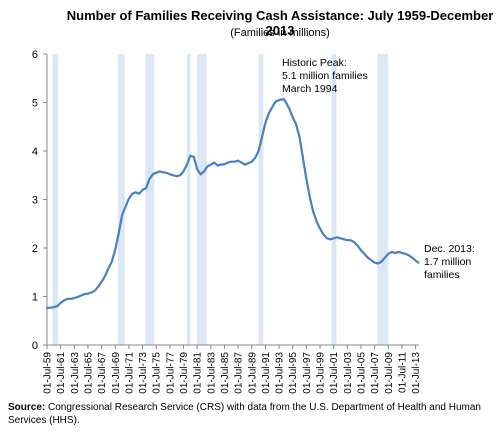 This screenshot has width=500, height=432. Describe the element at coordinates (48, 373) in the screenshot. I see `x-tick-label-0: 01-Jul-59` at that location.